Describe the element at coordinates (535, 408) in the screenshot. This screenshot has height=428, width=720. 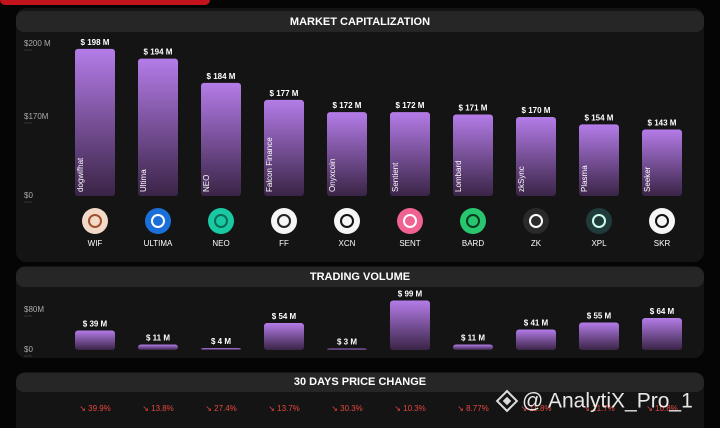
I see `price-change: ↘ 11.8%` at that location.